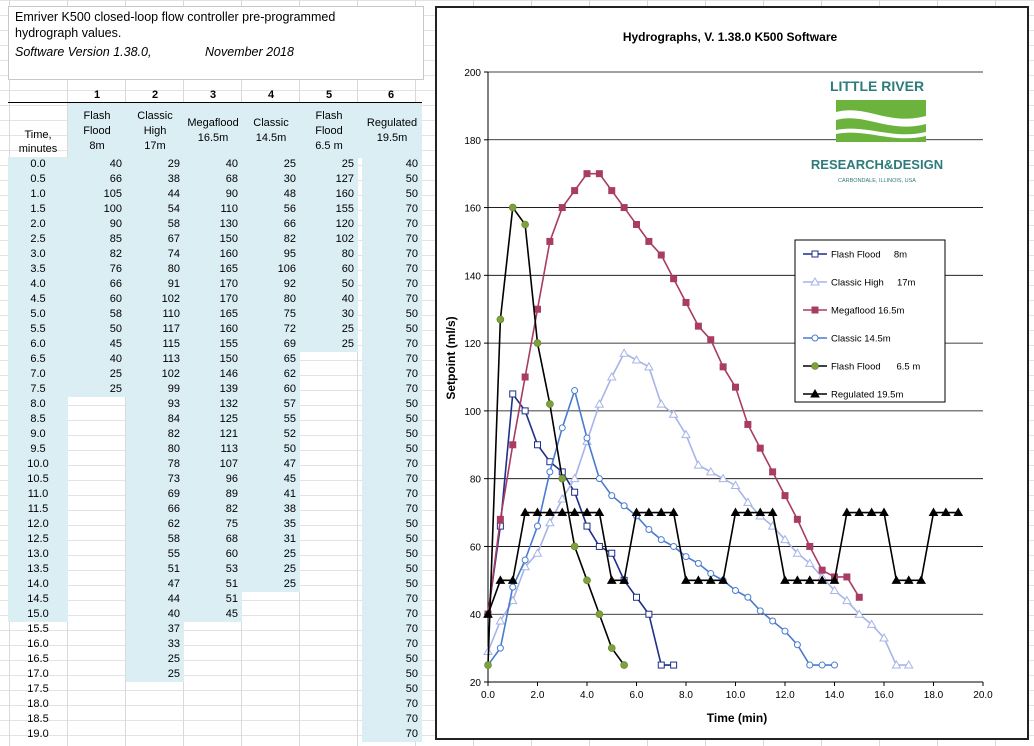  What do you see at coordinates (881, 133) in the screenshot?
I see `logo-river-icon` at bounding box center [881, 133].